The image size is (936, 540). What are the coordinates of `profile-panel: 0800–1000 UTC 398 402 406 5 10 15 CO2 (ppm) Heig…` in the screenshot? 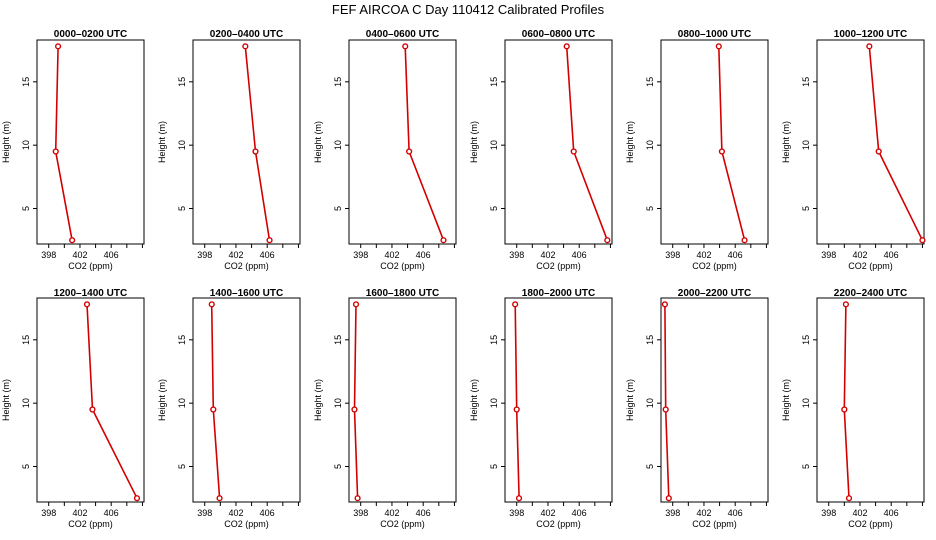 It's located at (697, 150).